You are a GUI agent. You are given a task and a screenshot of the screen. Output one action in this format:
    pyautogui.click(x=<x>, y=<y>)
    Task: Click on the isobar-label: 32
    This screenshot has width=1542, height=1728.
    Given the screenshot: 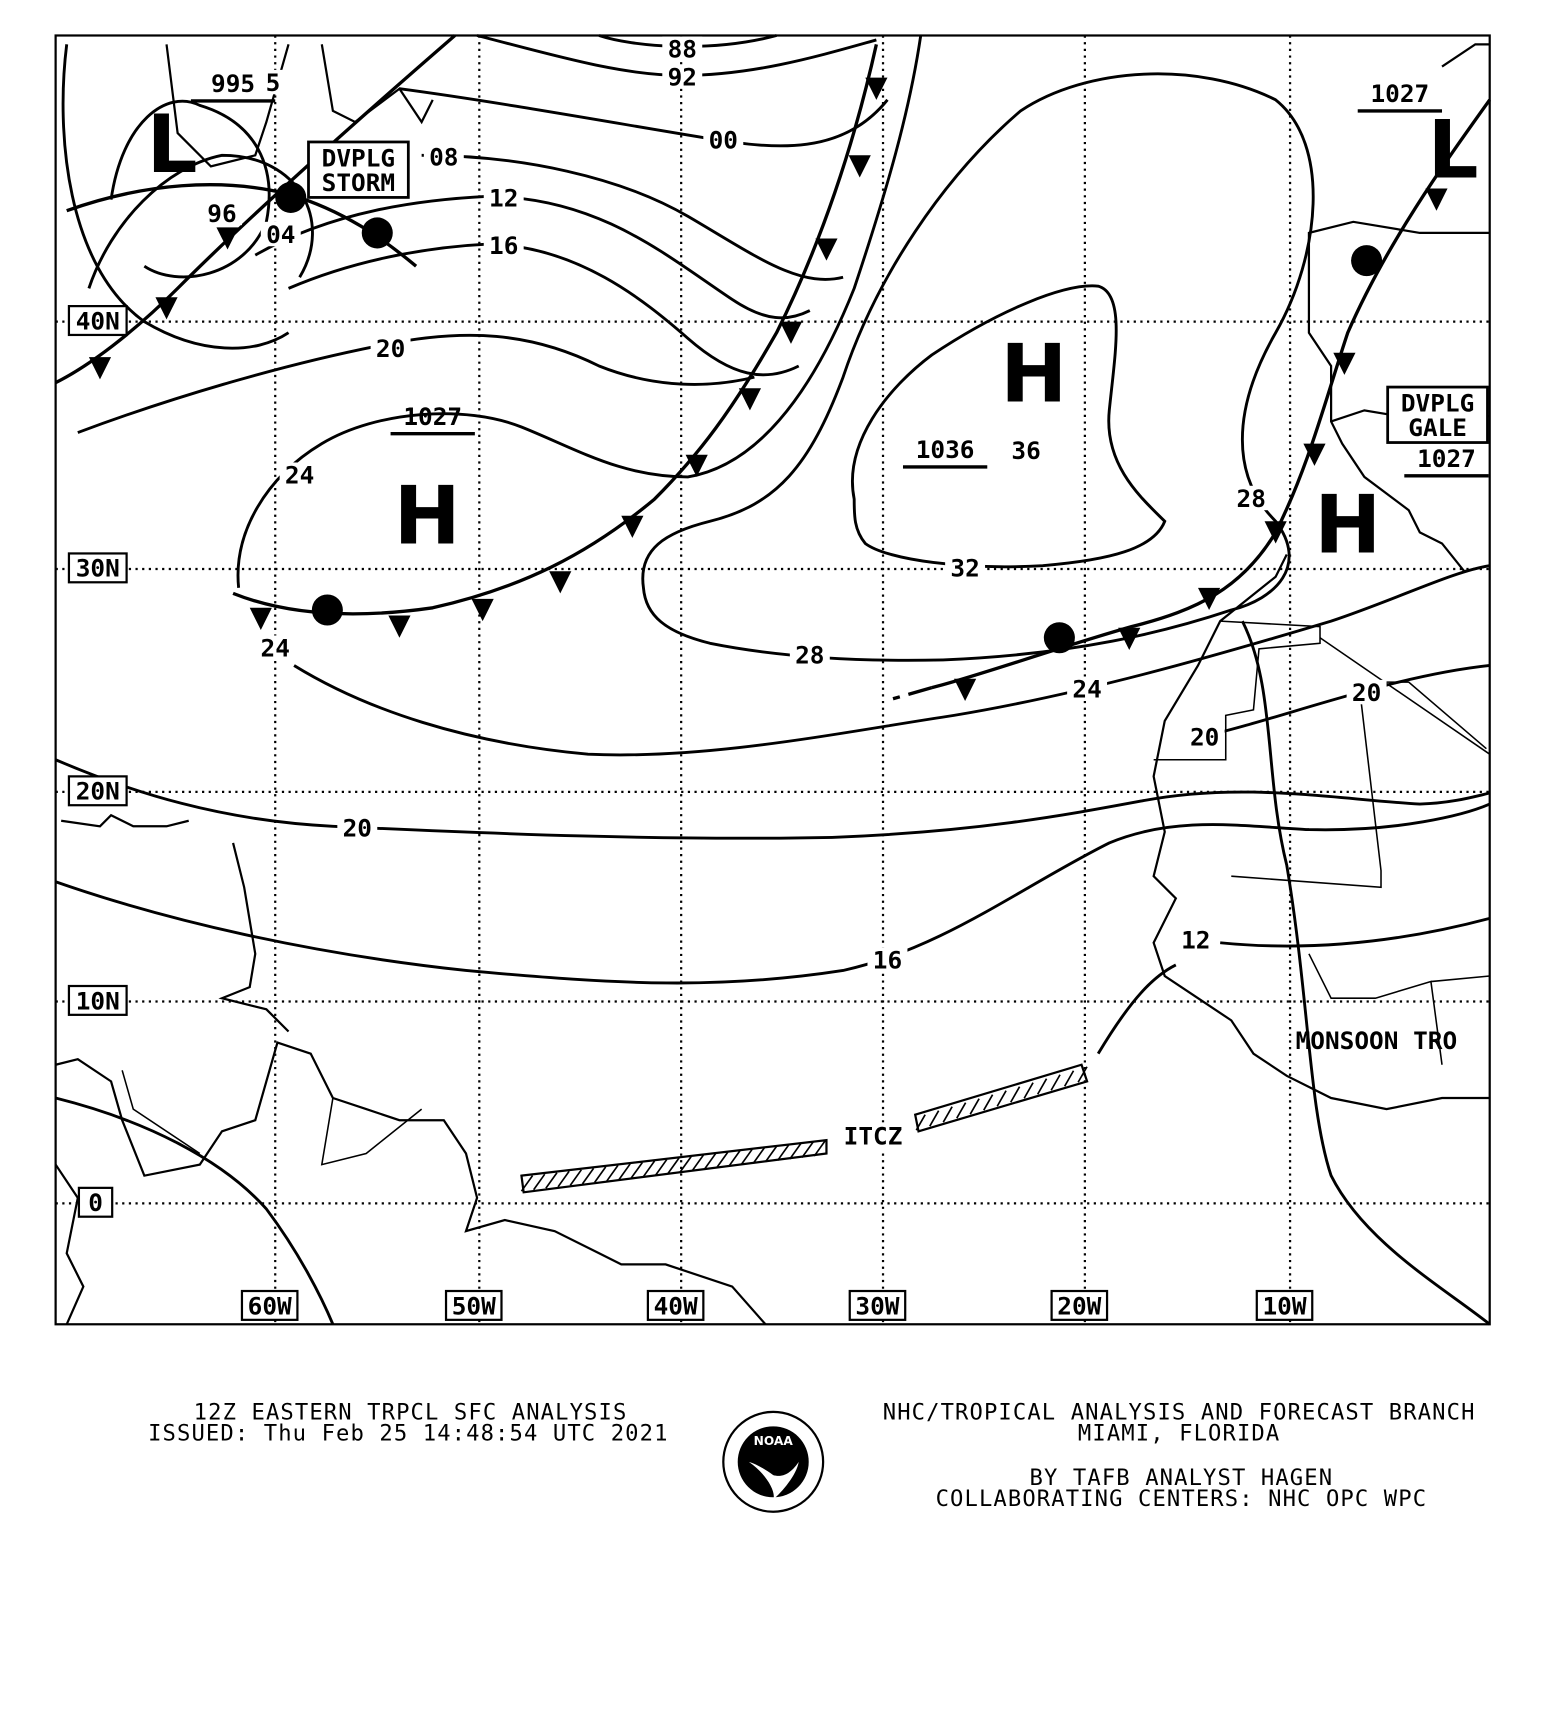 What is the action you would take?
    pyautogui.click(x=964, y=568)
    